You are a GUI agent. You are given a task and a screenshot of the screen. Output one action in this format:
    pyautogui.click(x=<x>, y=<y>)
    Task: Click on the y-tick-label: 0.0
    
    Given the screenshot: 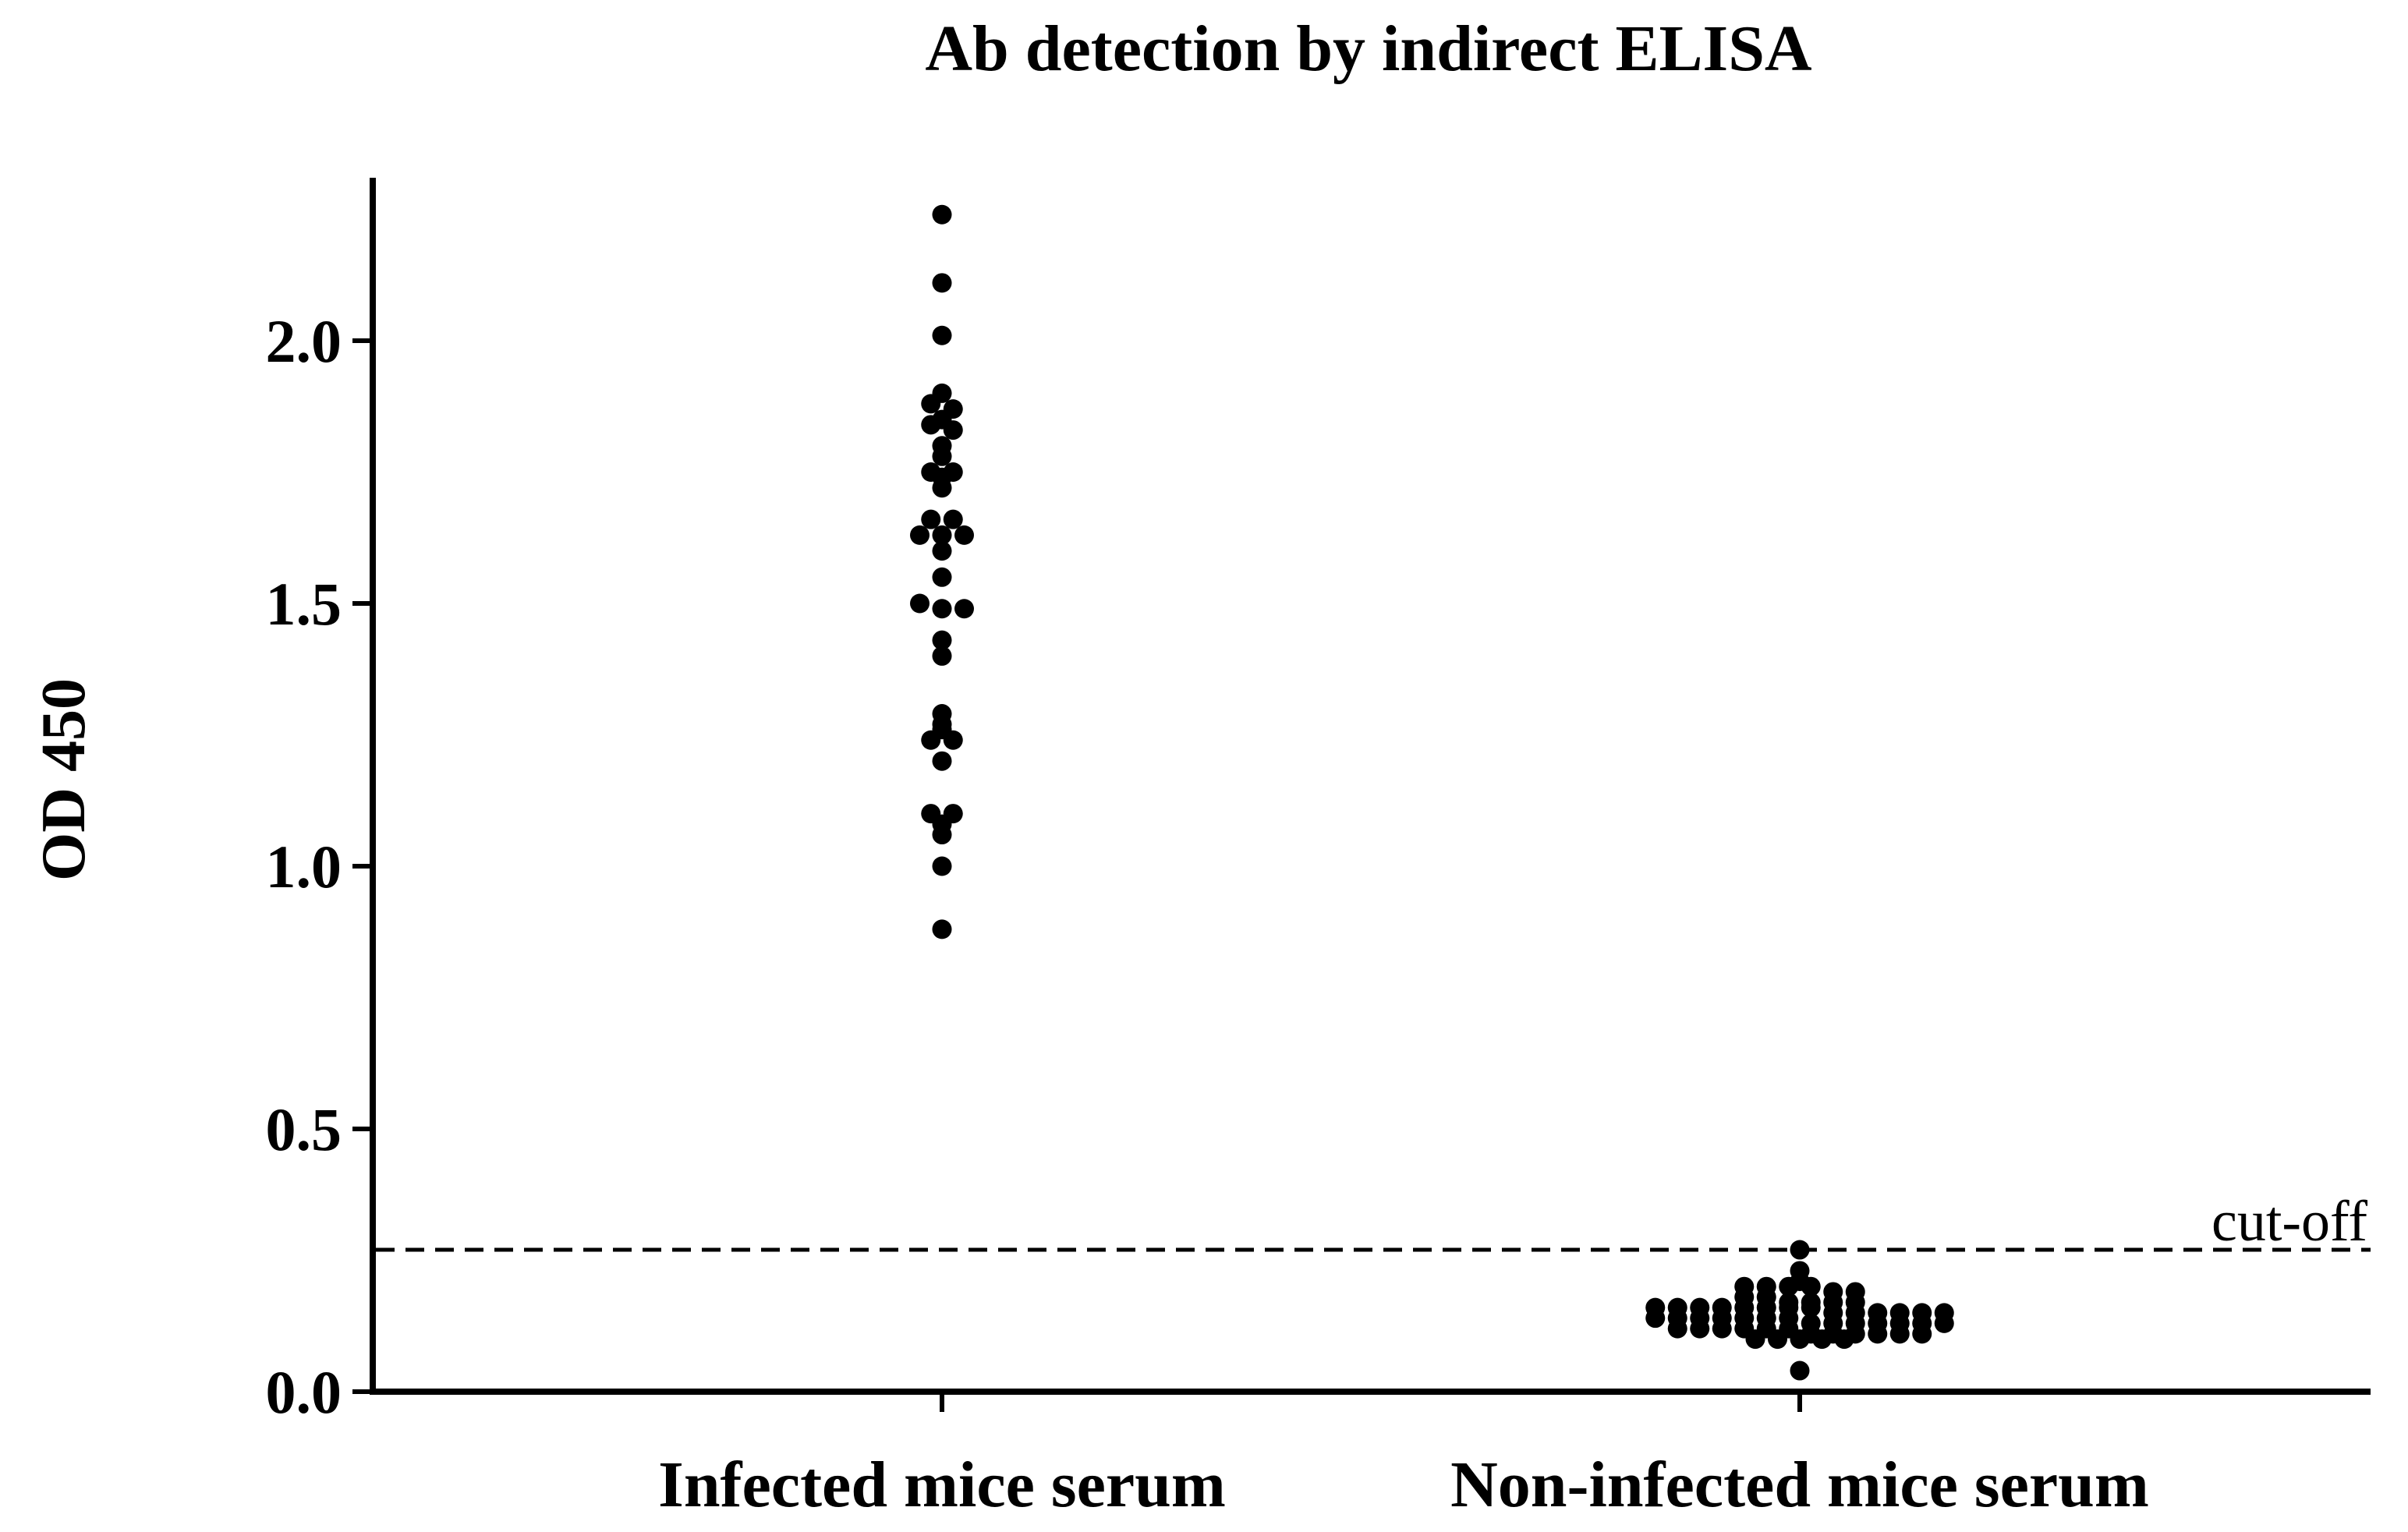 What is the action you would take?
    pyautogui.click(x=304, y=1392)
    